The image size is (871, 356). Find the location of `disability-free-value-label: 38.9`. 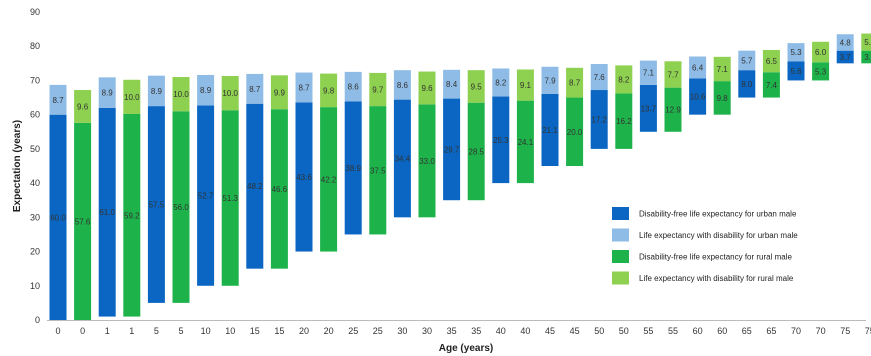

disability-free-value-label: 38.9 is located at coordinates (353, 168).